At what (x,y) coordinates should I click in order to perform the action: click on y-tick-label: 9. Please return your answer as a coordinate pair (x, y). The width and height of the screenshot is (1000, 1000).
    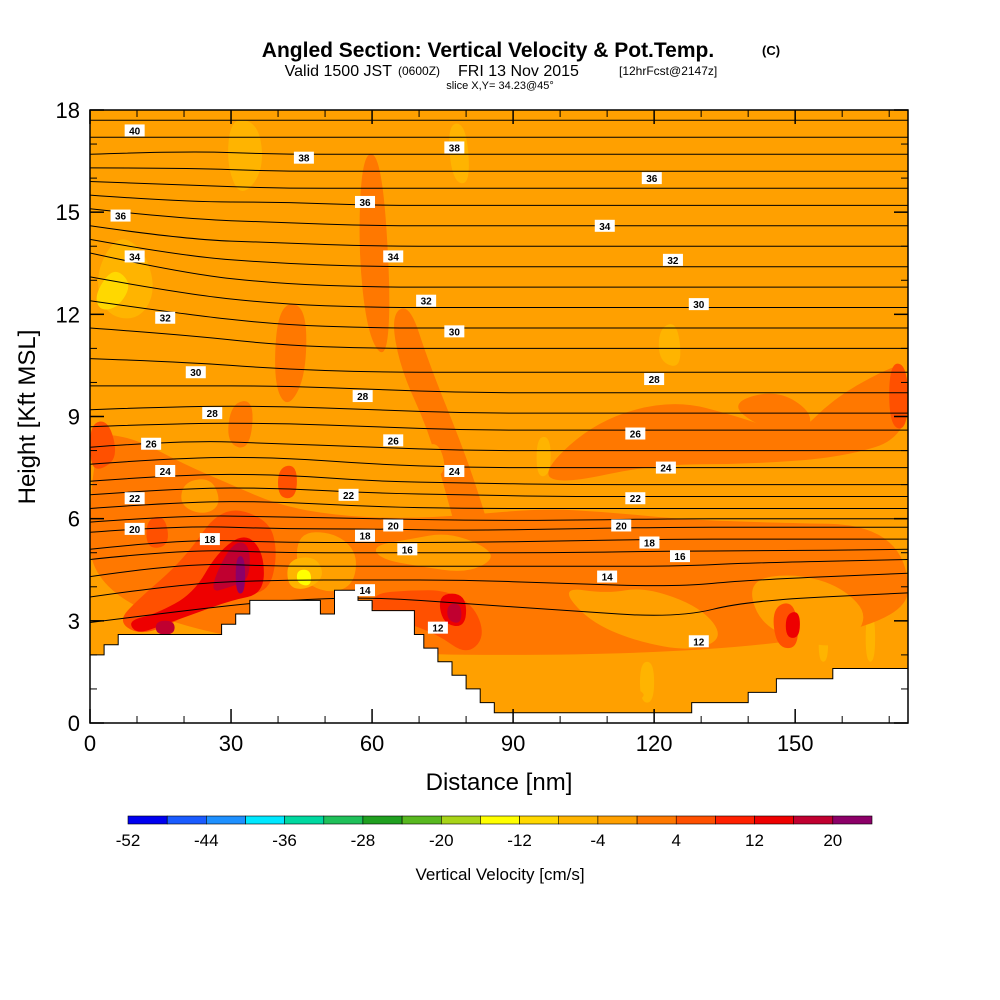
    Looking at the image, I should click on (74, 417).